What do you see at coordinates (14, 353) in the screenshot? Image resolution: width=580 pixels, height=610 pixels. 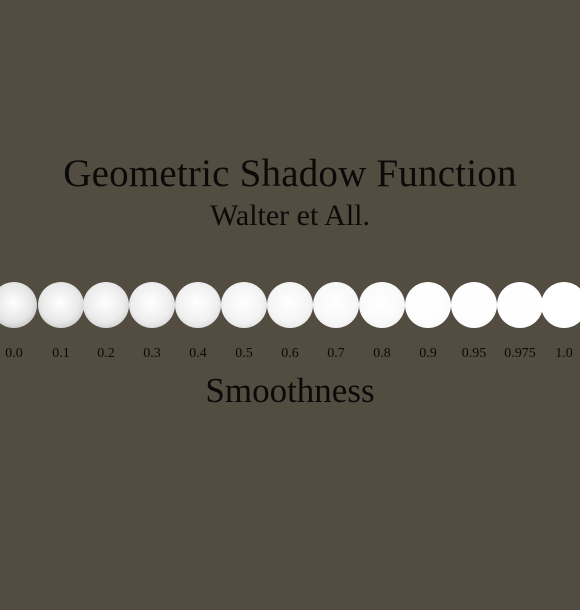 I see `smoothness-label-0.0: 0.0` at bounding box center [14, 353].